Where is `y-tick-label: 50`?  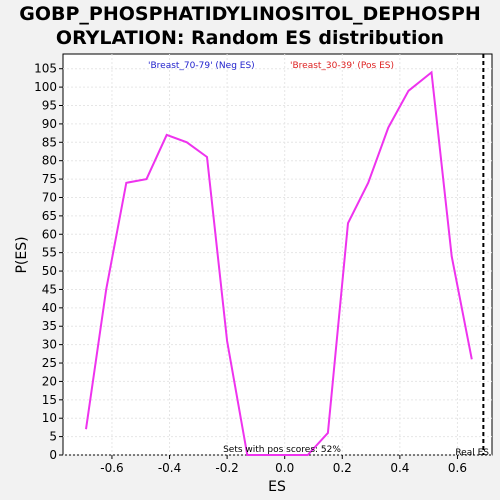 y-tick-label: 50 is located at coordinates (49, 271).